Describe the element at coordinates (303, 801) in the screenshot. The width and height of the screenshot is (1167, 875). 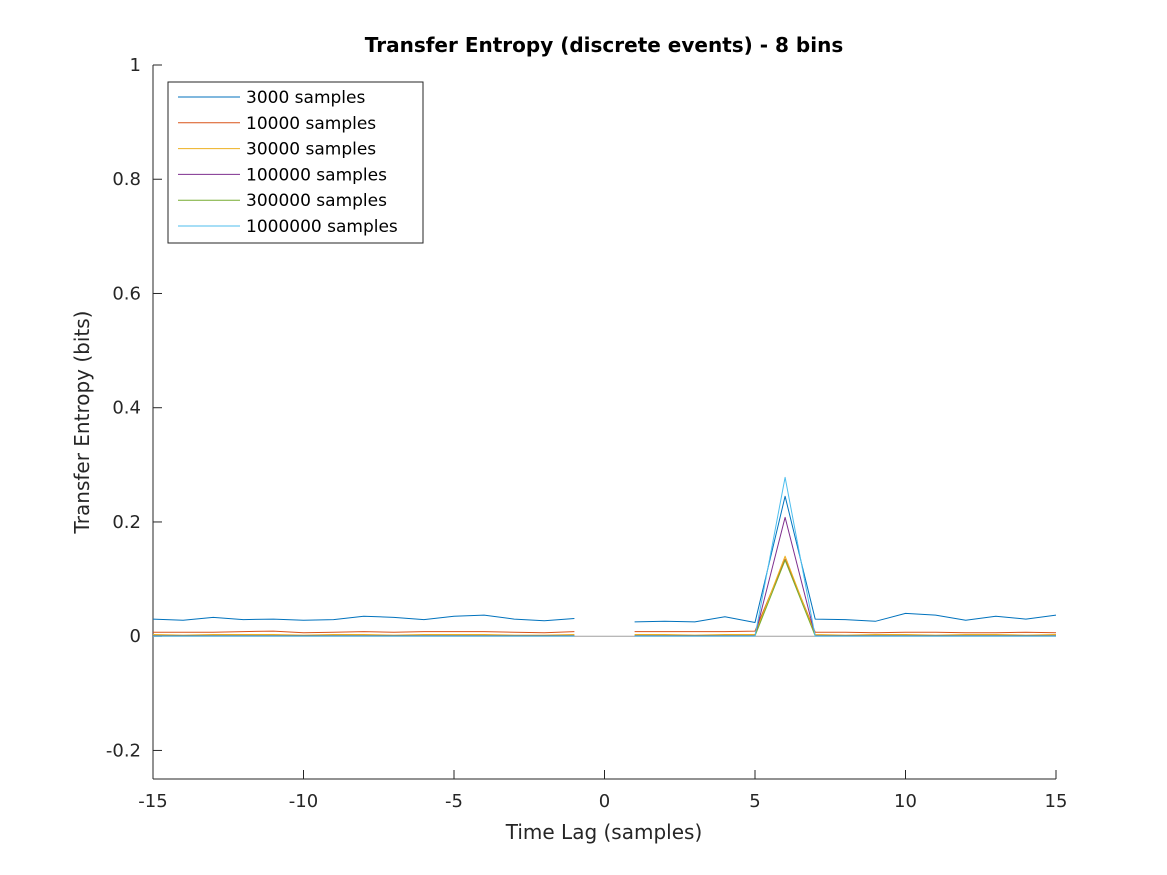
I see `x-tick-label: -10` at that location.